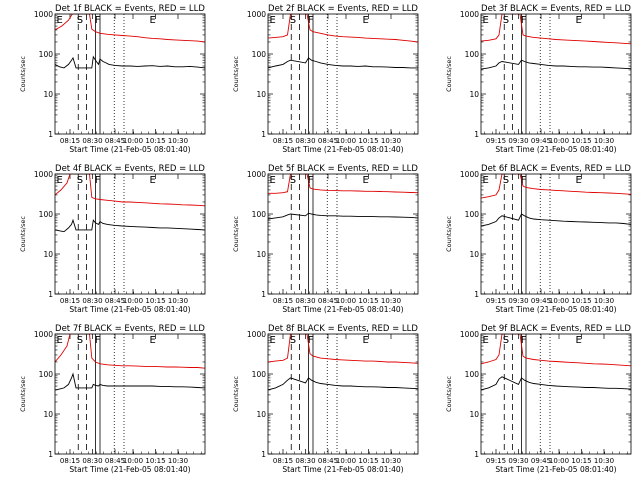  I want to click on panel-title: Det 6f BLACK = Events, RED = LLD, so click(556, 169).